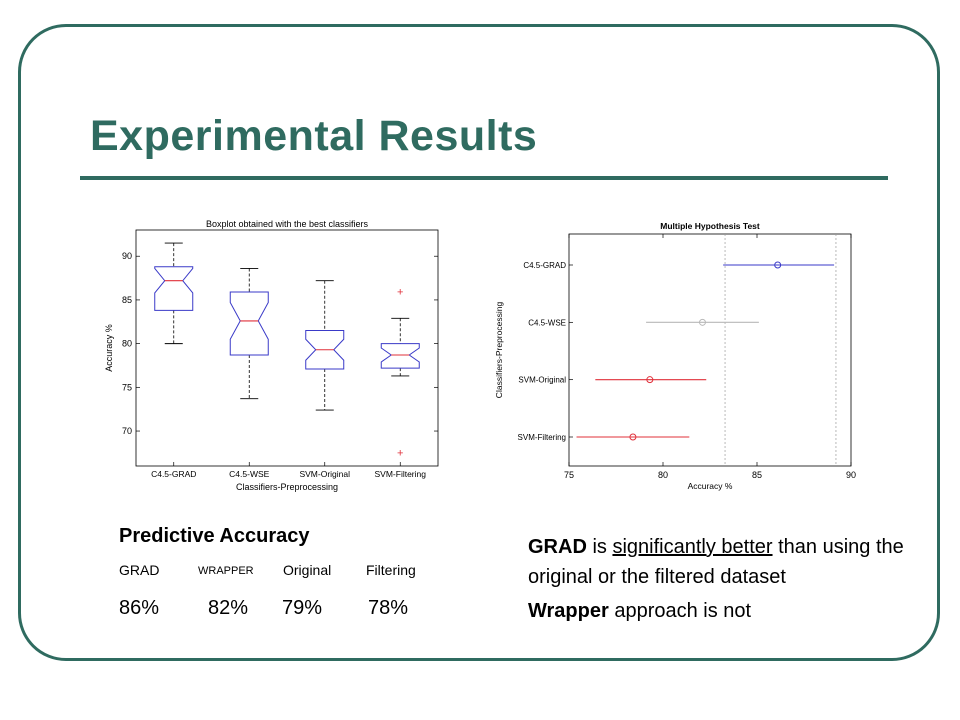 The width and height of the screenshot is (960, 720). What do you see at coordinates (127, 344) in the screenshot?
I see `boxplot-ytick-label: 80` at bounding box center [127, 344].